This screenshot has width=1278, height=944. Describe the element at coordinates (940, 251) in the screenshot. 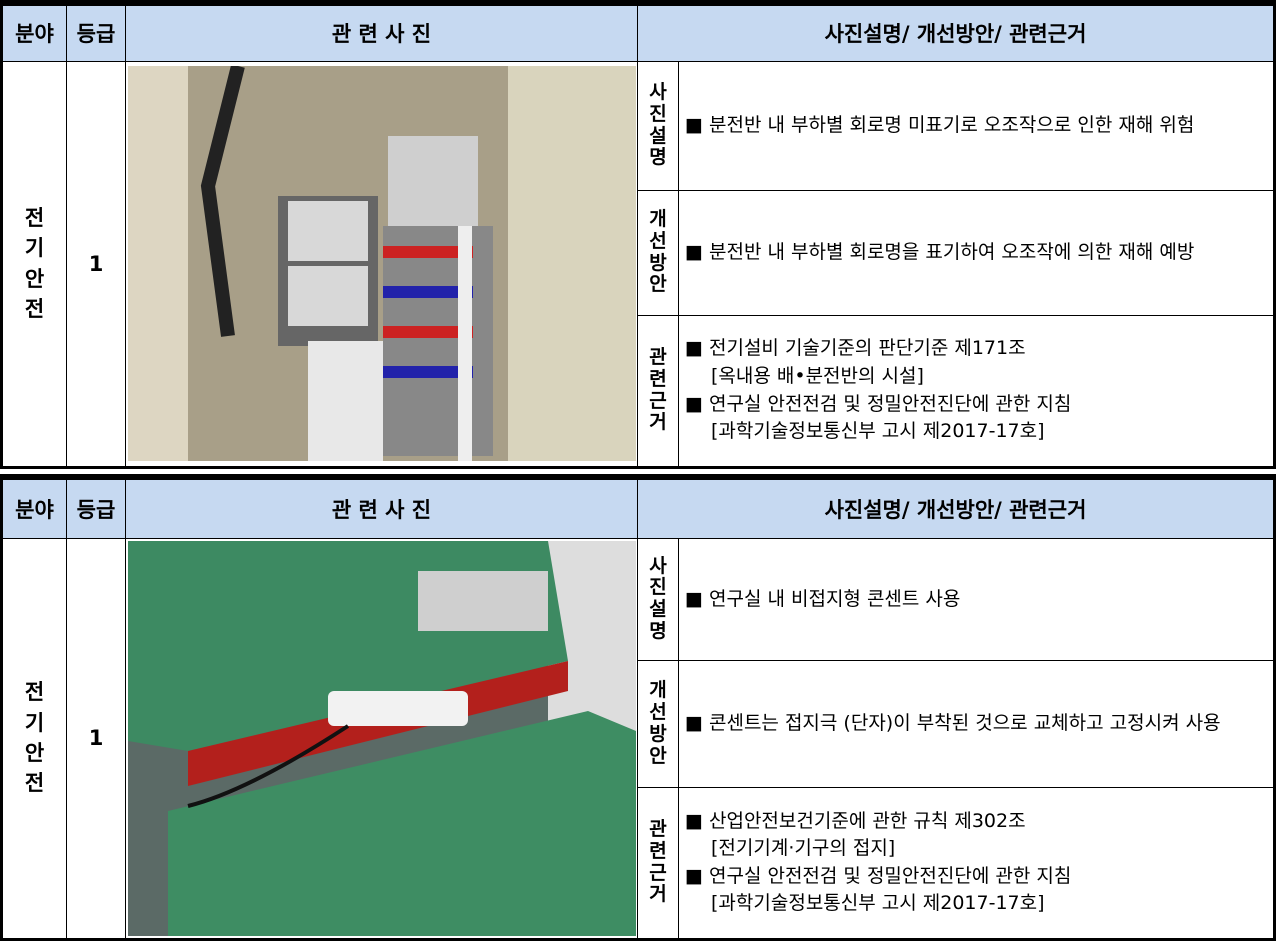

I see `content-line: ■ 분전반 내 부하별 회로명을 표기하여 오조작에 의한 재해 예방` at that location.